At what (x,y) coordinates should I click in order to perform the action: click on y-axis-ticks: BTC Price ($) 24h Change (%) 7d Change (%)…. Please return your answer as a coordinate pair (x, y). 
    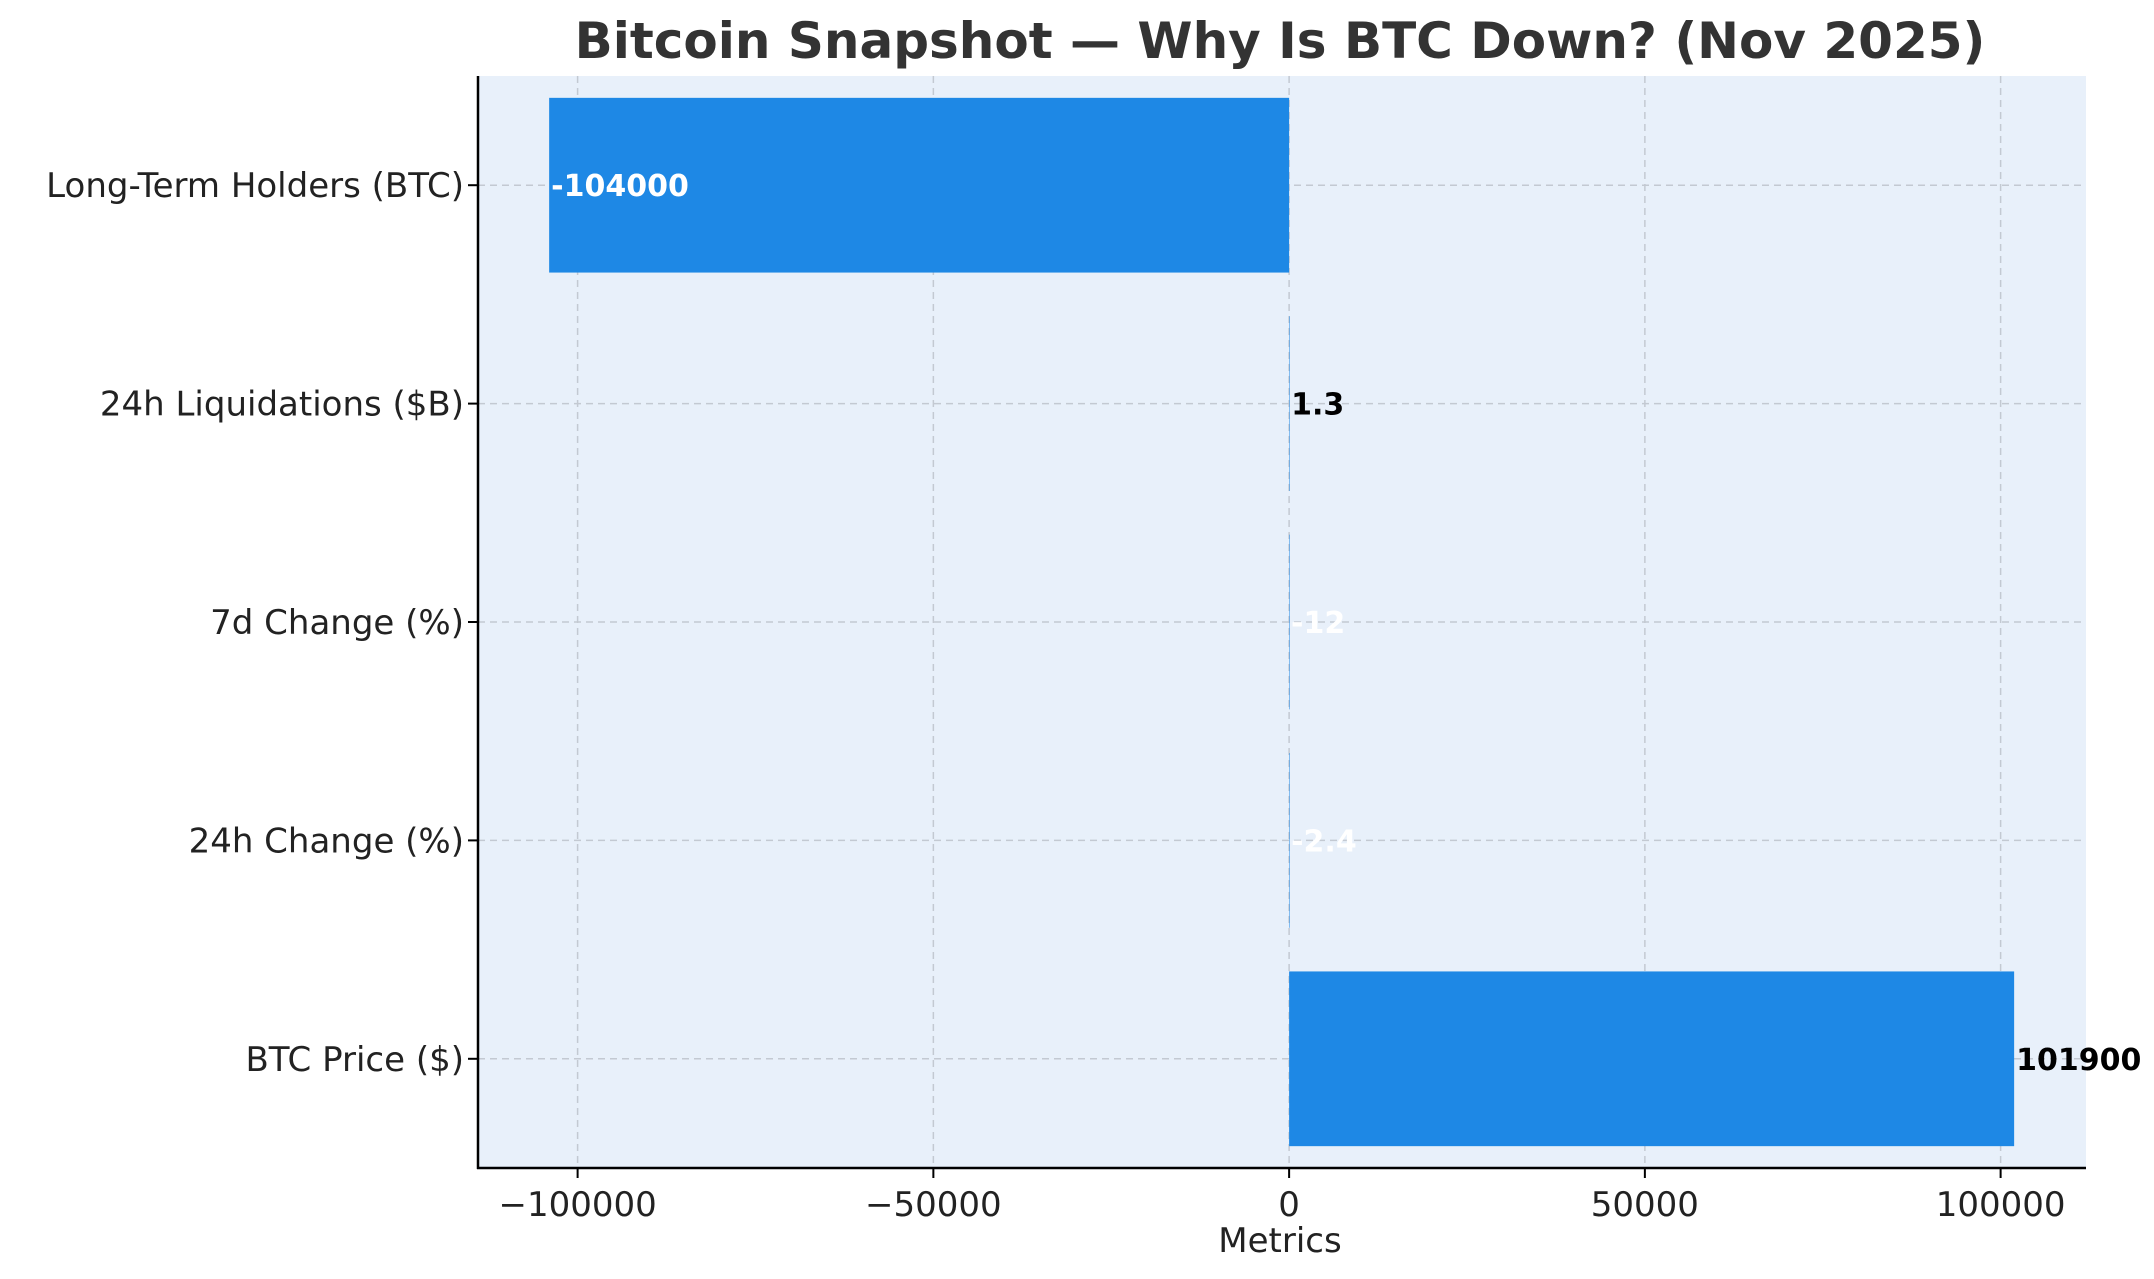
    Looking at the image, I should click on (262, 623).